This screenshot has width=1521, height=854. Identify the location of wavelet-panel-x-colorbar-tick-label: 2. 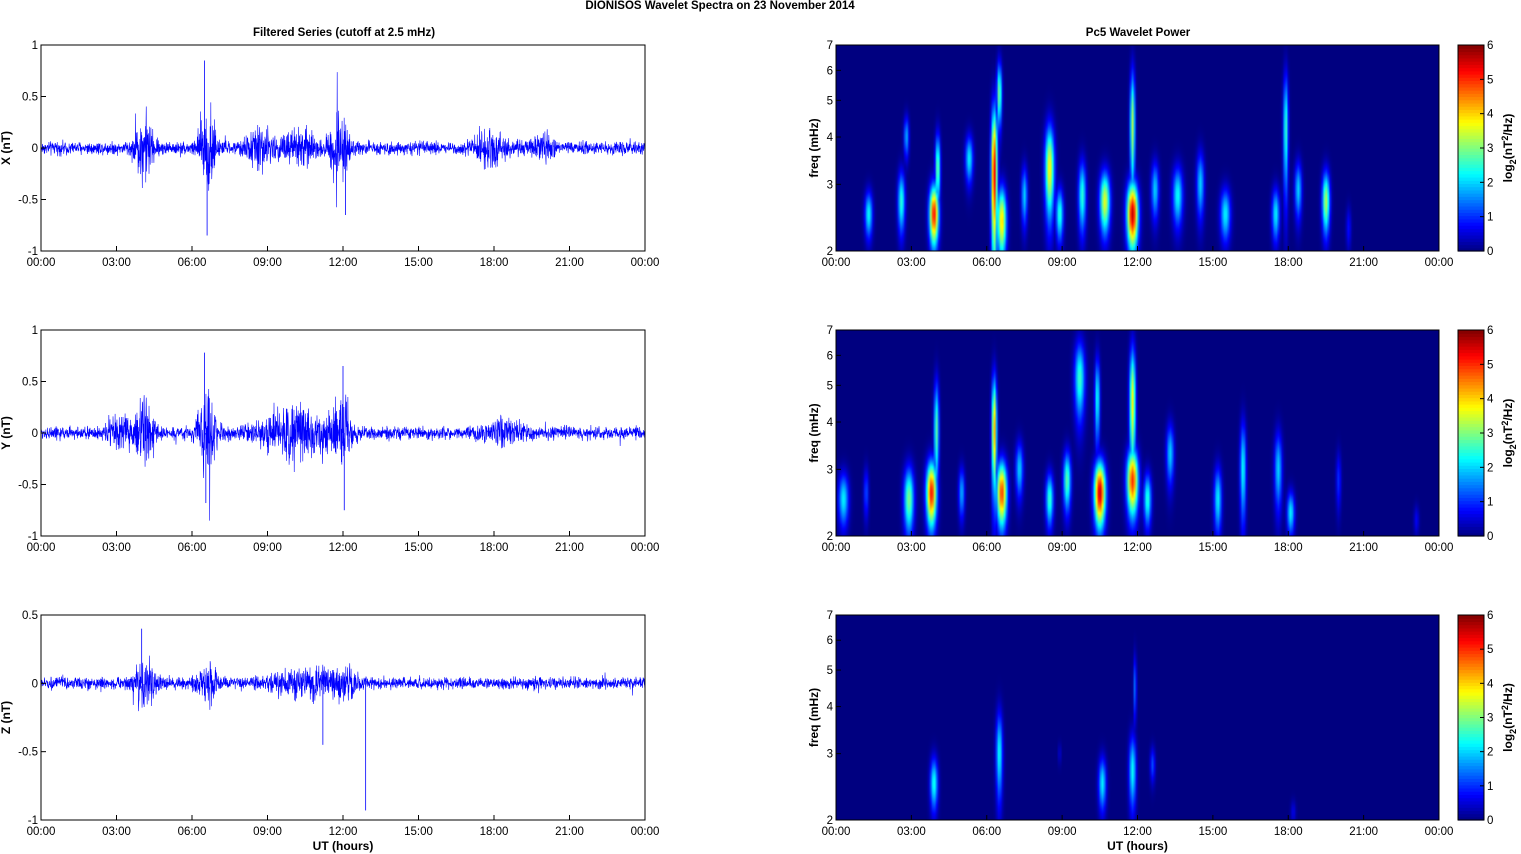
(1490, 183).